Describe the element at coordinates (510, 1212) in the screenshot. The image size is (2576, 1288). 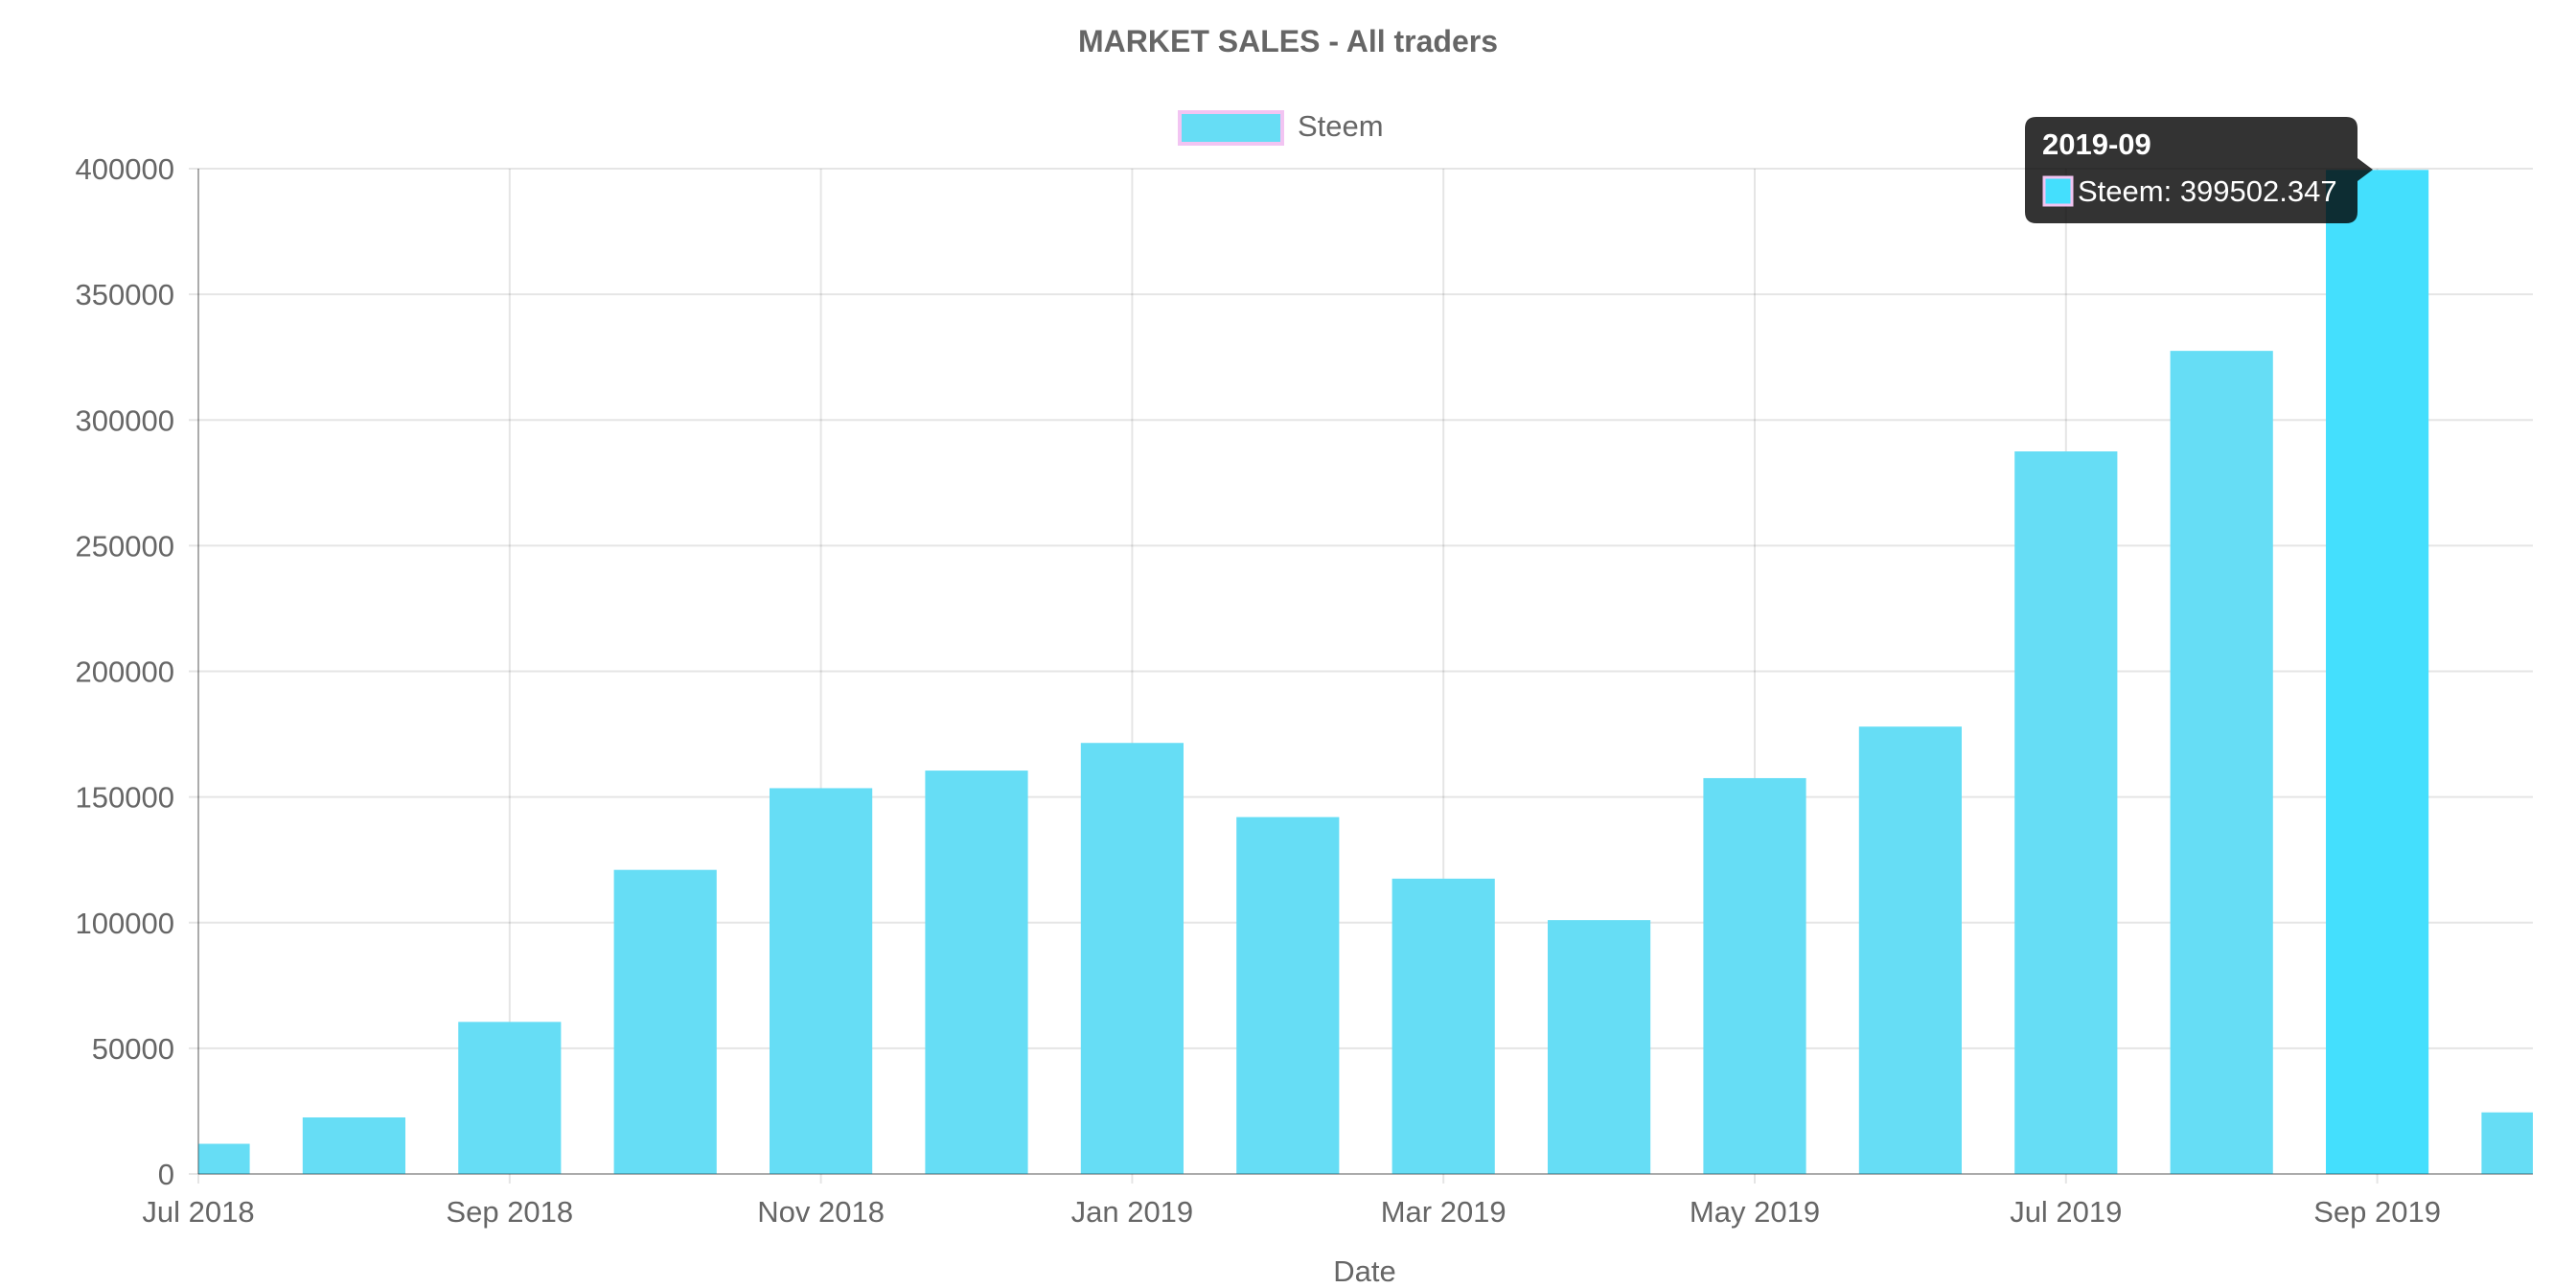
I see `x-tick-label: Sep 2018` at that location.